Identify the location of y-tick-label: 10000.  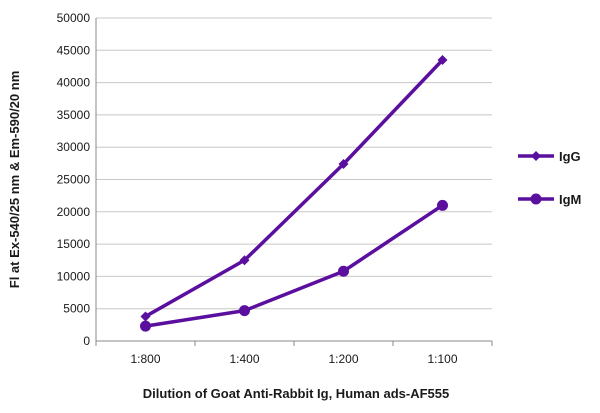
(74, 276).